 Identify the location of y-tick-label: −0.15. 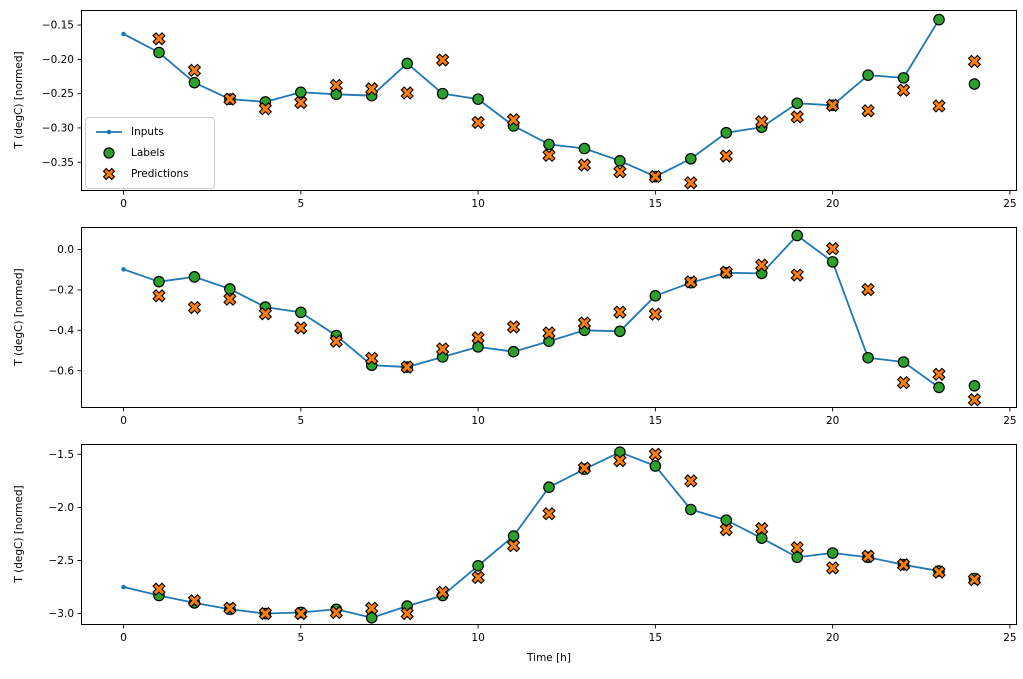
(58, 26).